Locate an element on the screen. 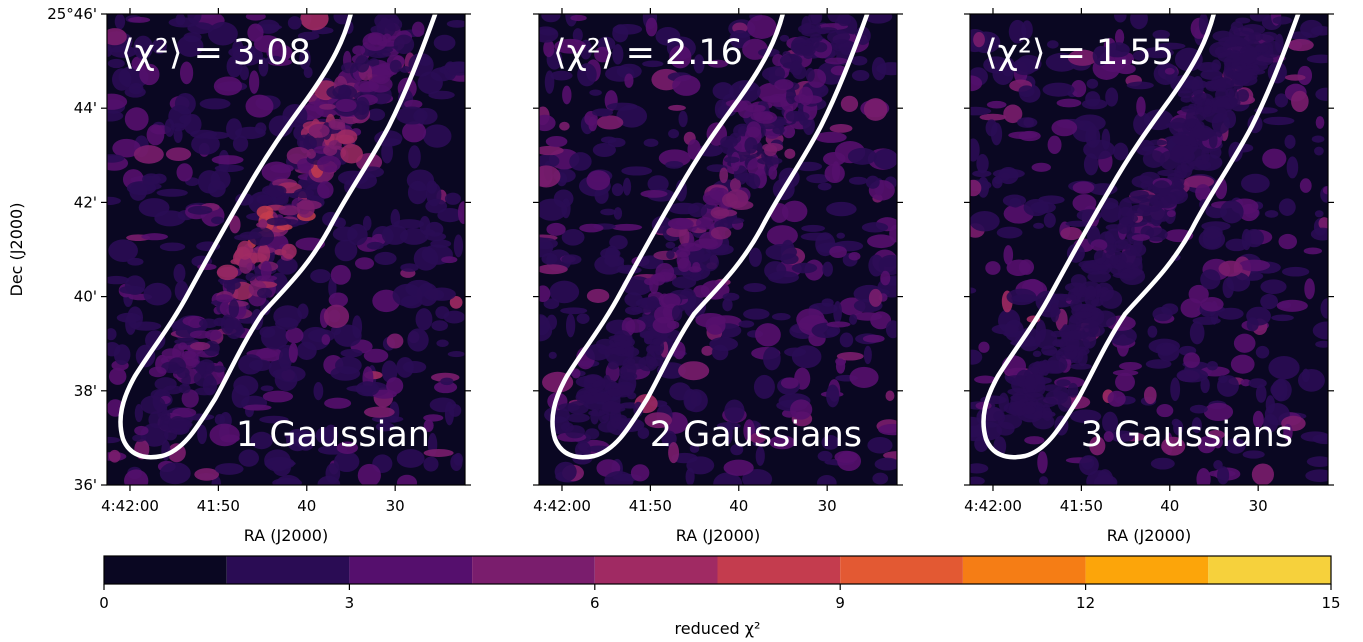  colorbar-tick-label: 15 is located at coordinates (1330, 603).